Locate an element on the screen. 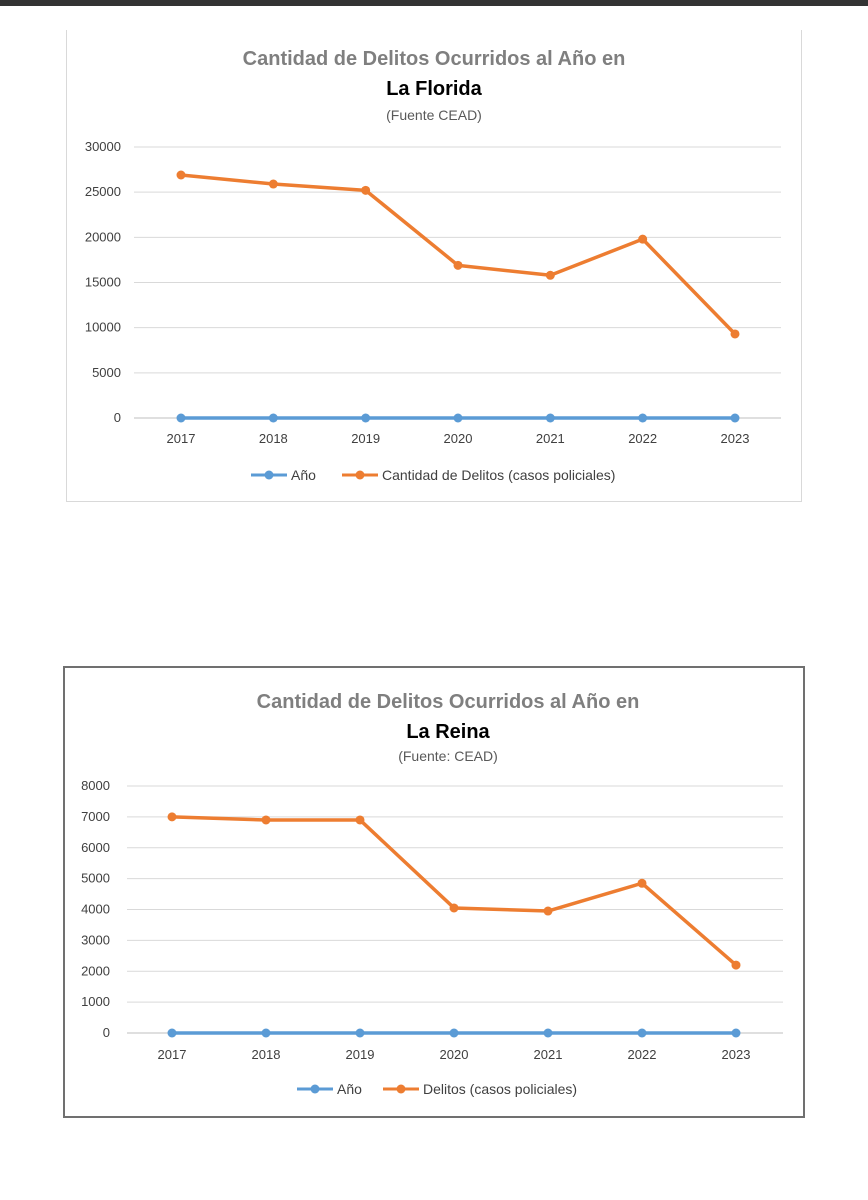  y-tick-label: 25000 is located at coordinates (103, 191).